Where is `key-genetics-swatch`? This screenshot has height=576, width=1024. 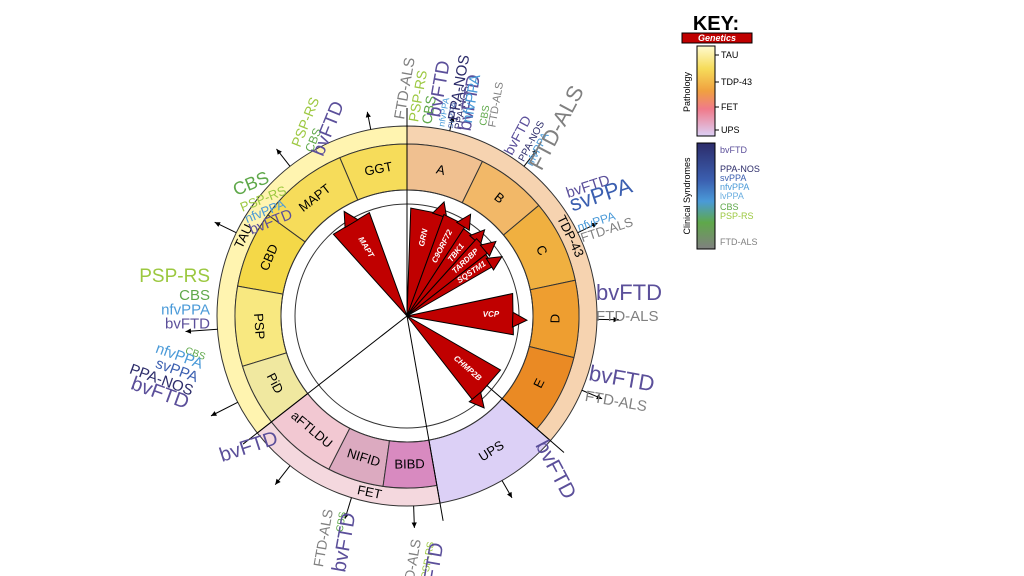
key-genetics-swatch is located at coordinates (717, 38).